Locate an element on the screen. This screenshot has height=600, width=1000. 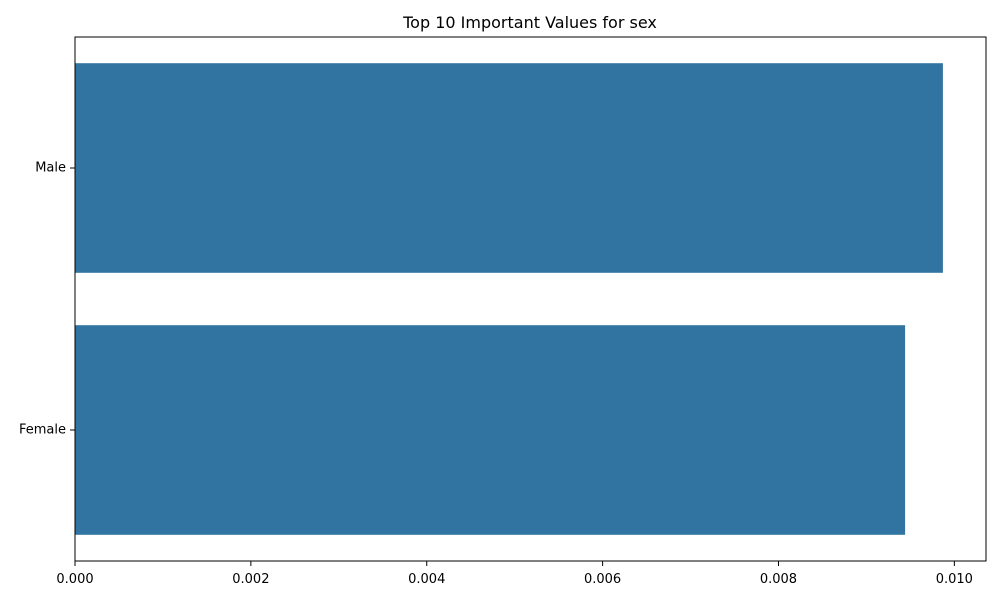
y-tick-label: Female is located at coordinates (42, 430).